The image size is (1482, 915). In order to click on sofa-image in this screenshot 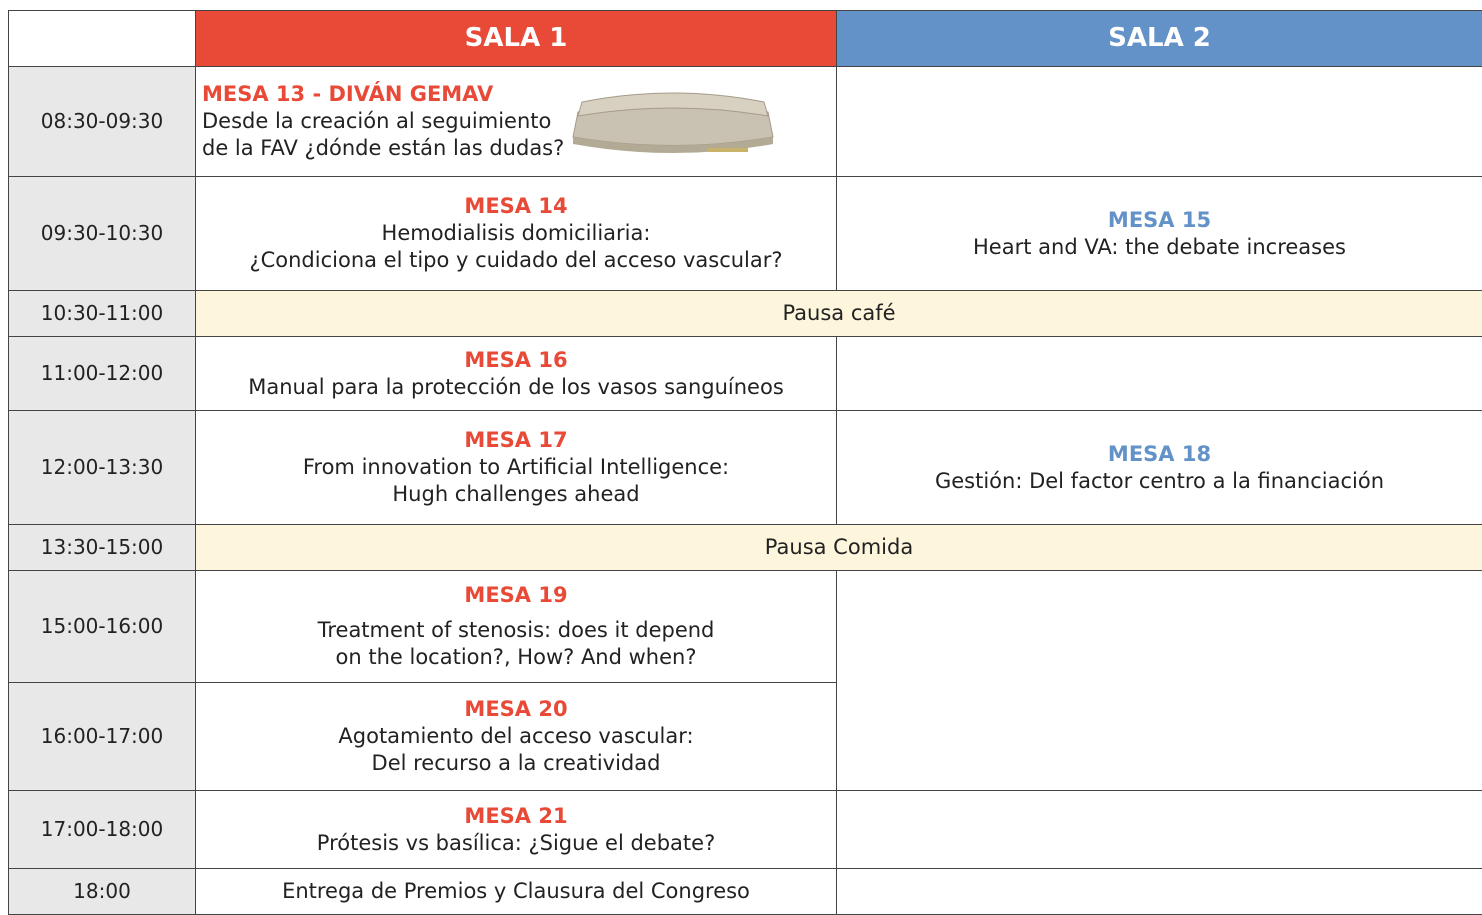, I will do `click(673, 122)`.